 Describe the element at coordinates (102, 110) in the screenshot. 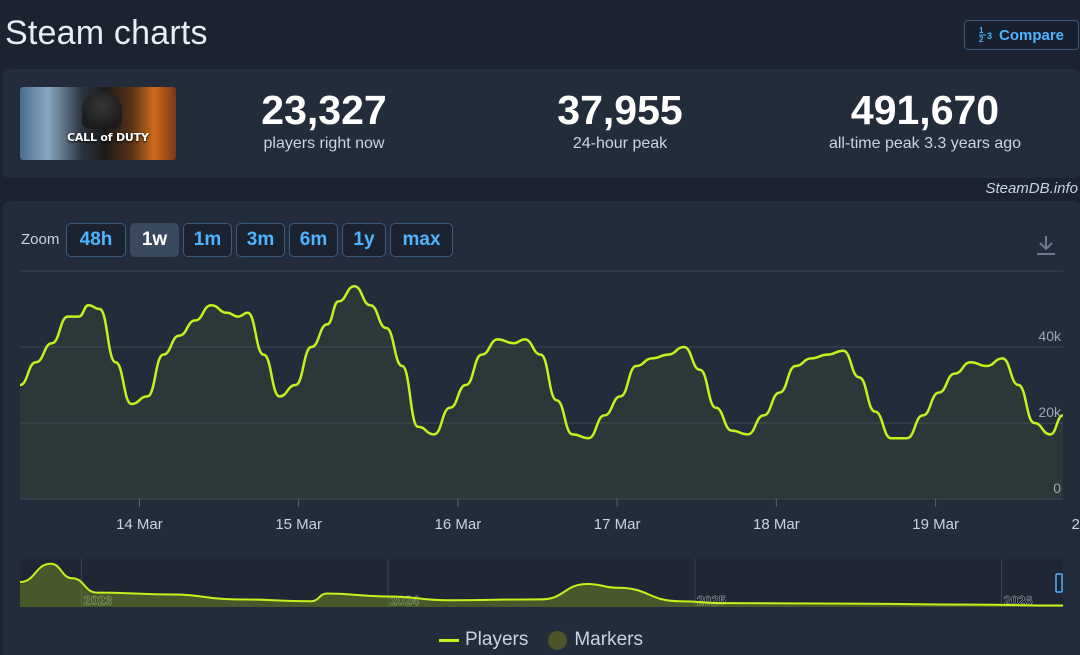

I see `soldier-figure` at that location.